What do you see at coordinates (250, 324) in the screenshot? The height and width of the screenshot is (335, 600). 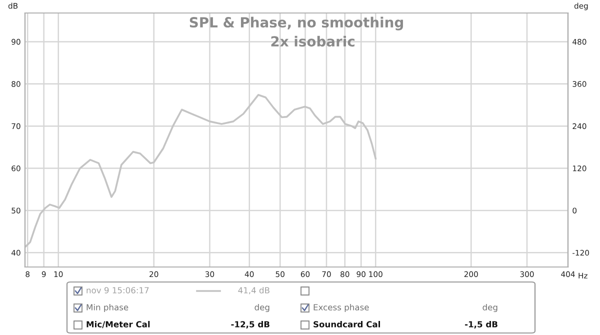 I see `text: -12,5 dB` at bounding box center [250, 324].